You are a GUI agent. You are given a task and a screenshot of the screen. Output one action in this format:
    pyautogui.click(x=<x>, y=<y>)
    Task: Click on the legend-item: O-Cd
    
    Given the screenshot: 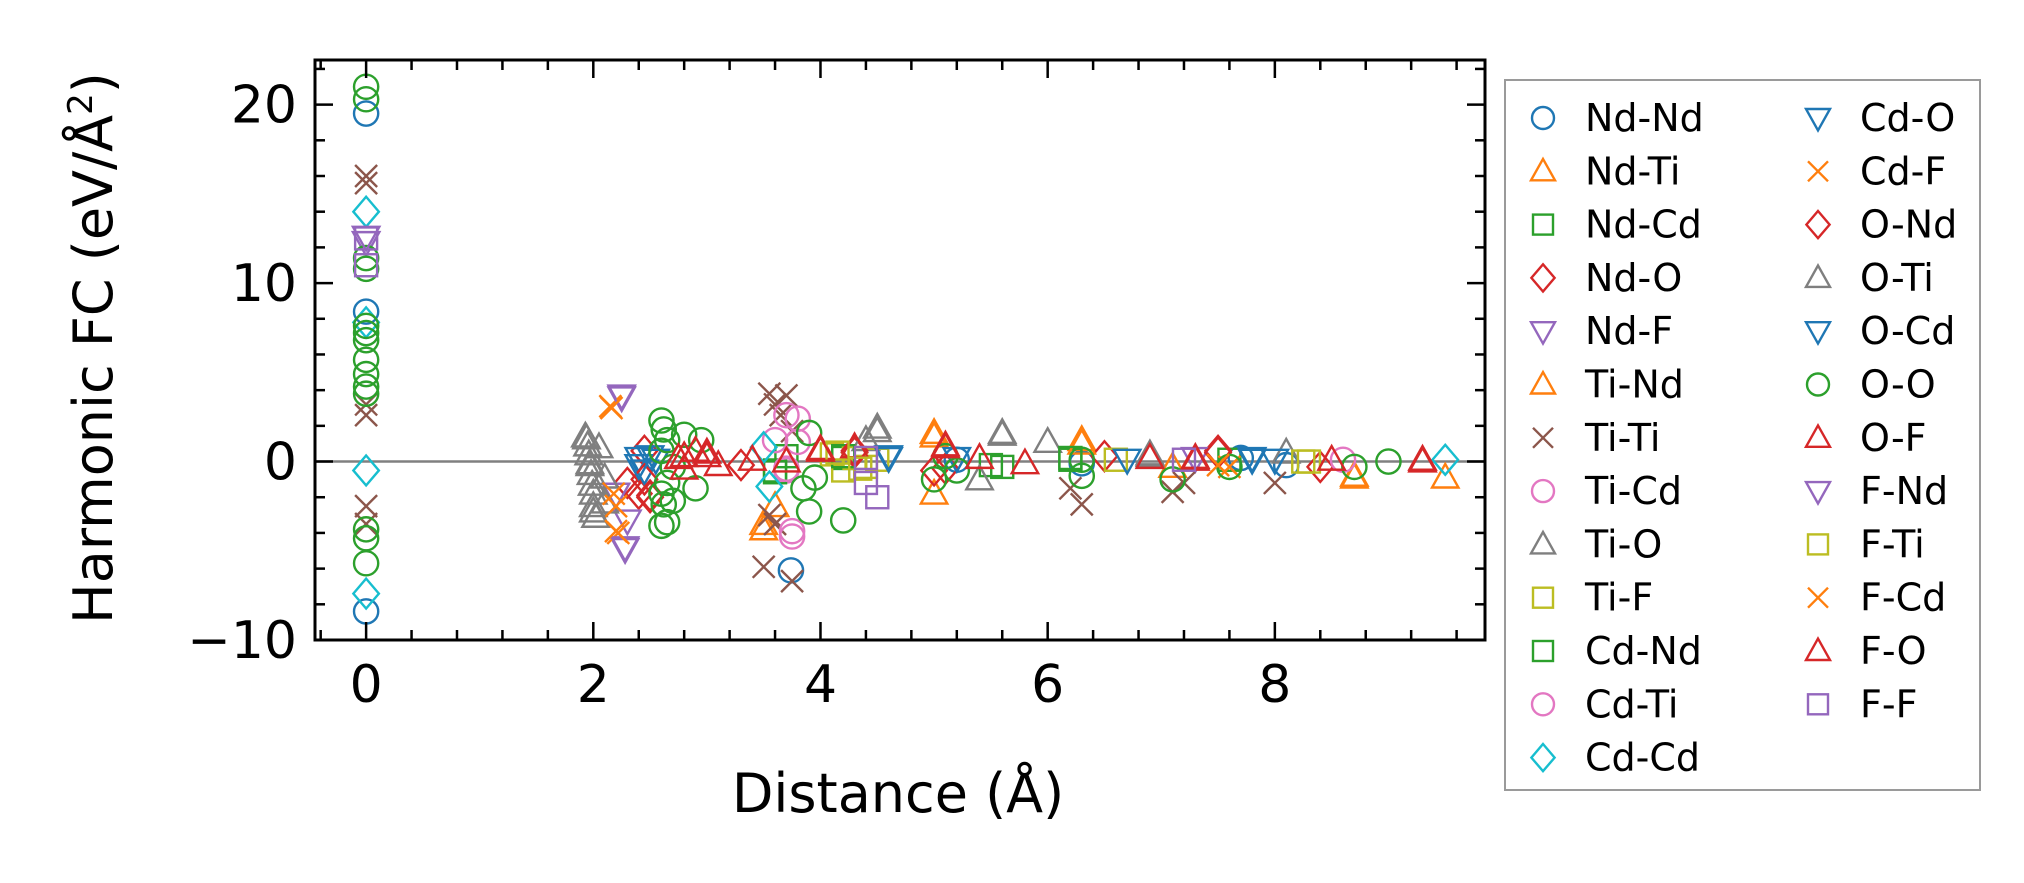 What is the action you would take?
    pyautogui.click(x=1879, y=331)
    